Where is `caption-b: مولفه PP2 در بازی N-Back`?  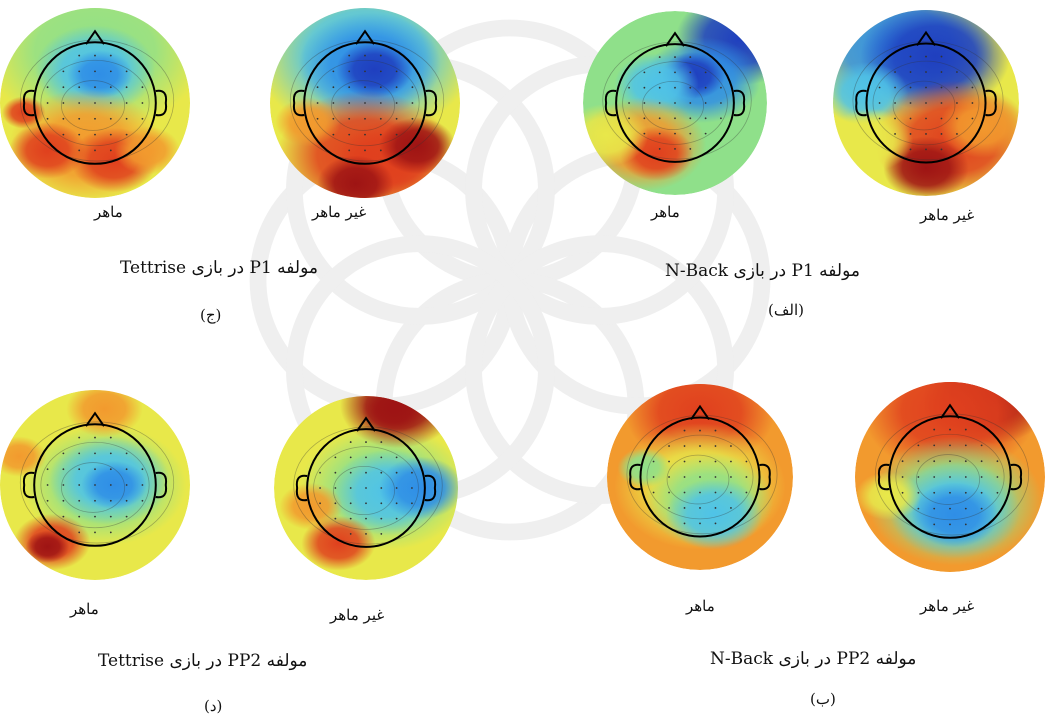 caption-b: مولفه PP2 در بازی N-Back is located at coordinates (813, 659).